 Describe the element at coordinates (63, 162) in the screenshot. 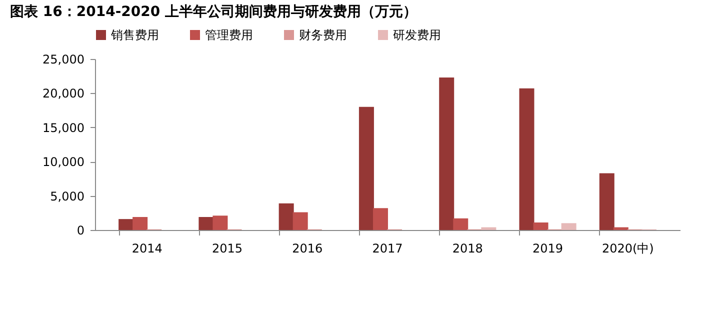

I see `y-tick-label: 10,000` at that location.